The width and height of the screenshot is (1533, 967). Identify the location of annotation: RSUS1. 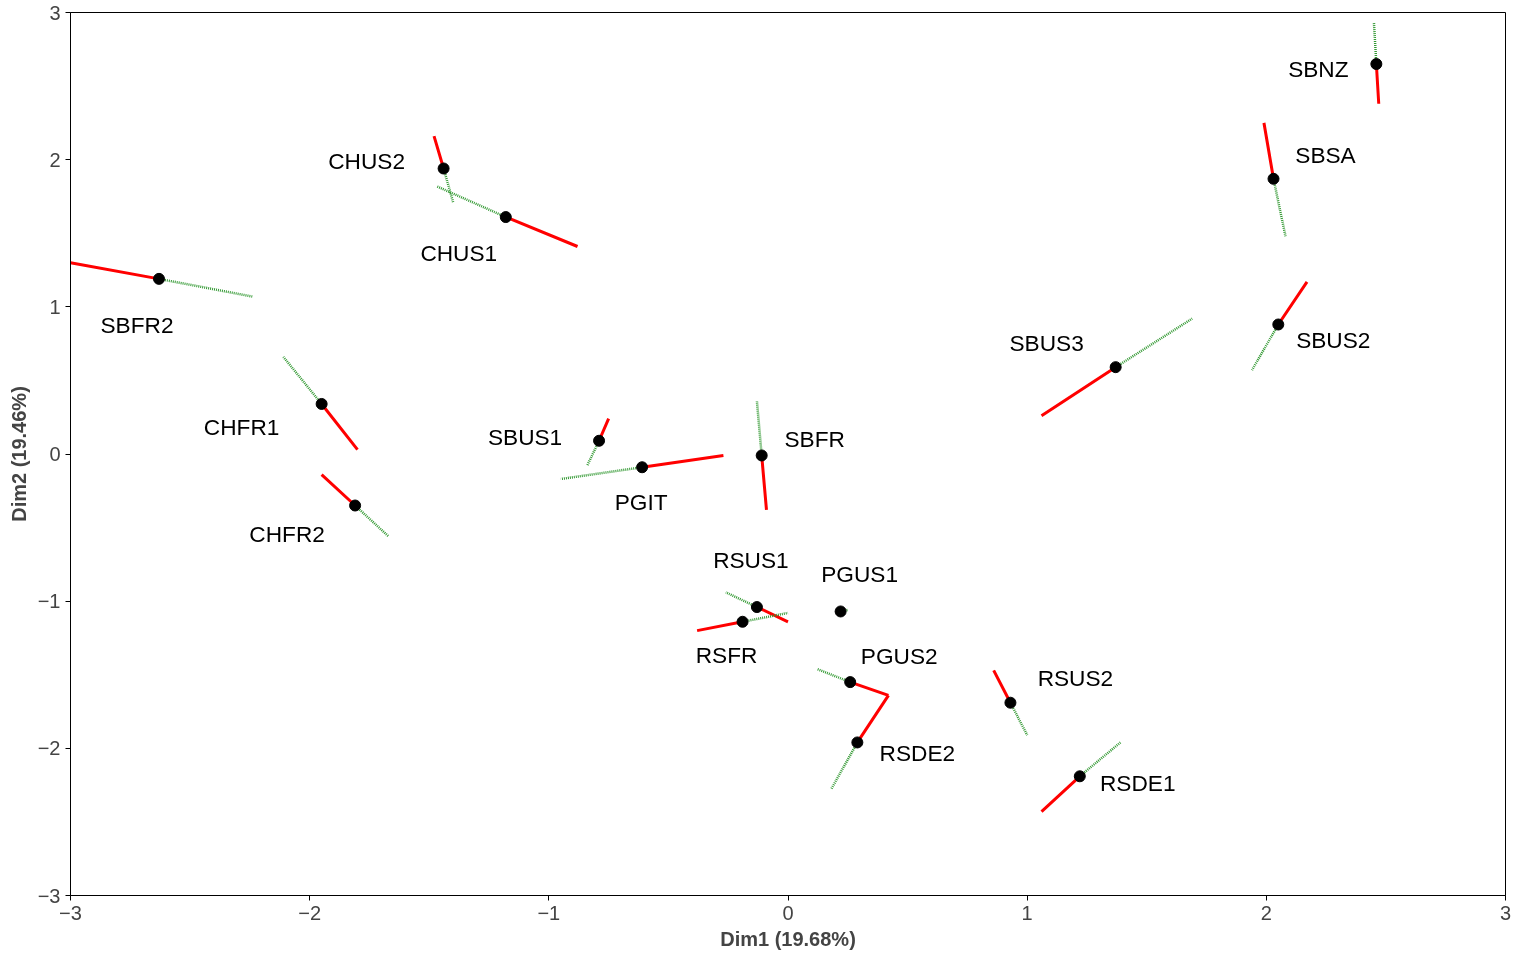
(751, 560).